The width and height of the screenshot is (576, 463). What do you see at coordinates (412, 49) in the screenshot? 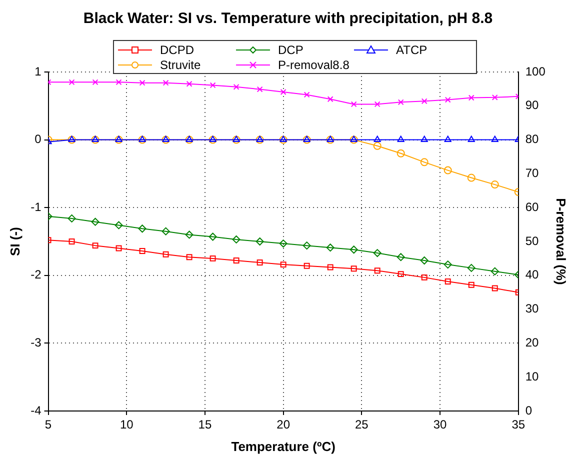
I see `legend-label: ATCP` at bounding box center [412, 49].